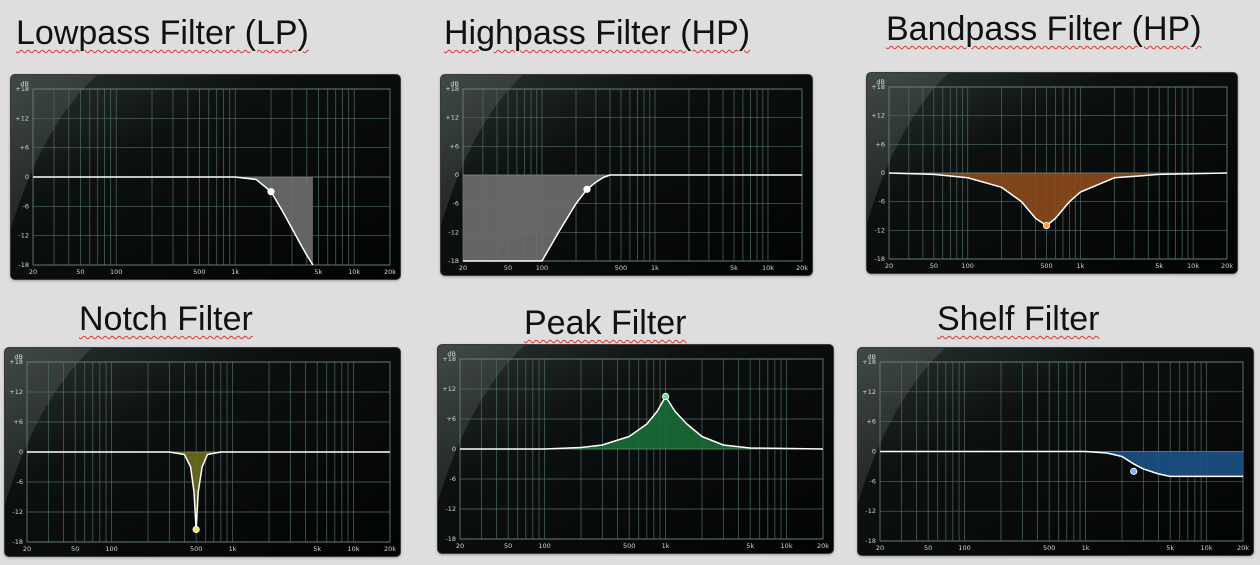 The height and width of the screenshot is (565, 1260). Describe the element at coordinates (196, 529) in the screenshot. I see `filter-handle-notch` at that location.